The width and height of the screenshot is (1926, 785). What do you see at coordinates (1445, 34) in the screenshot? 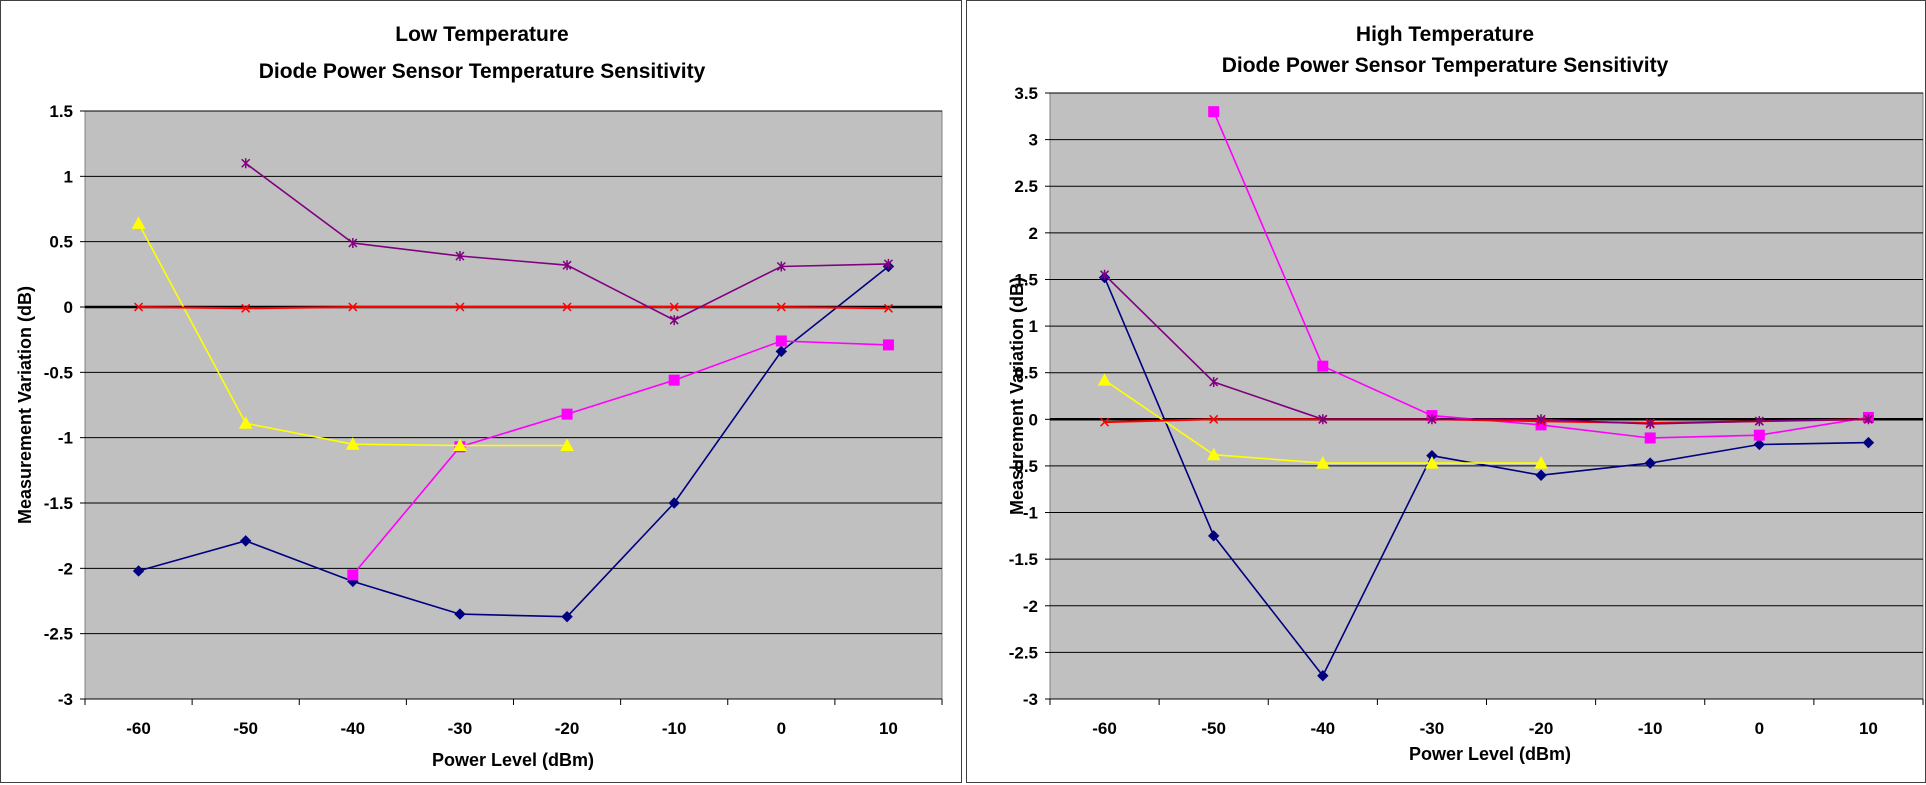
I see `chart-title-line1: High Temperature` at bounding box center [1445, 34].